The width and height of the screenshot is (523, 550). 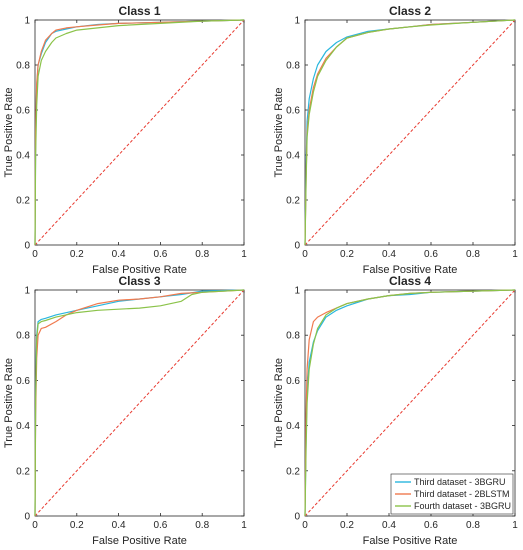 I want to click on legend-box, so click(x=452, y=494).